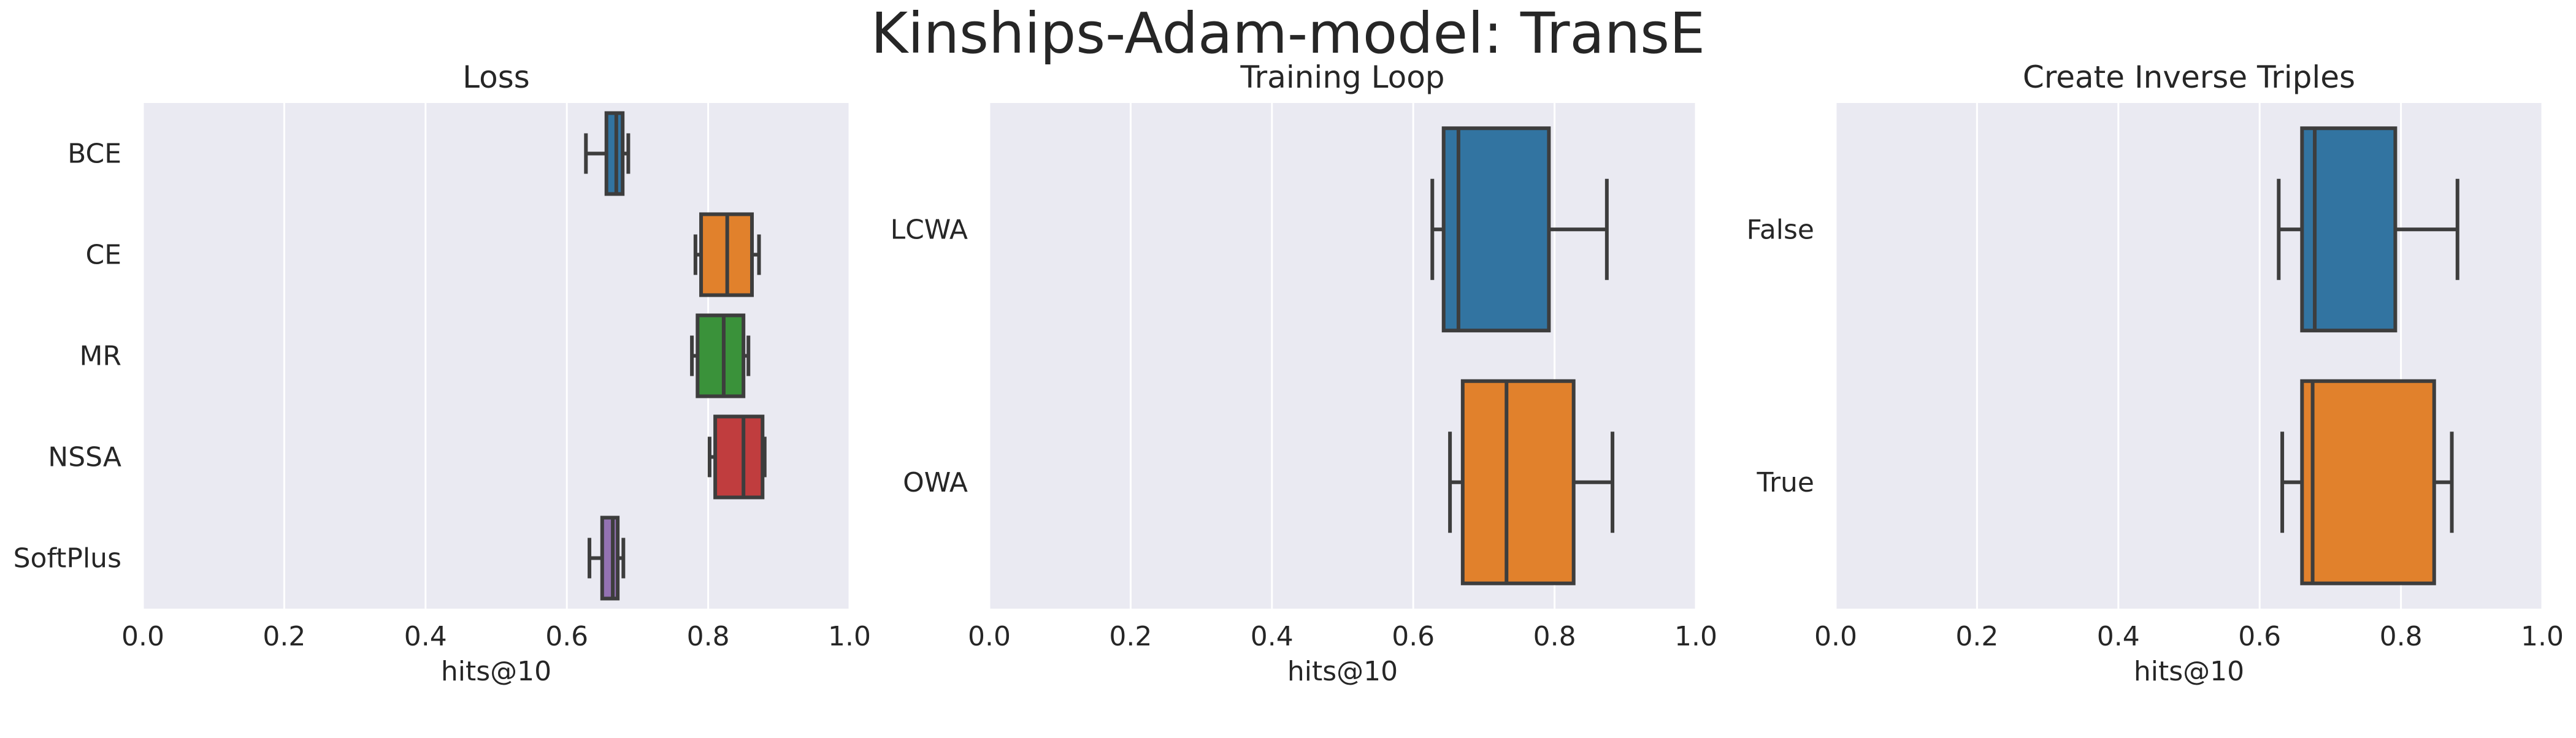 The image size is (2576, 738). What do you see at coordinates (103, 255) in the screenshot?
I see `y-tick-label: CE` at bounding box center [103, 255].